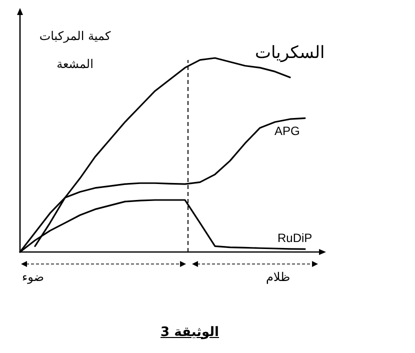  What do you see at coordinates (33, 277) in the screenshot?
I see `text: ضوء` at bounding box center [33, 277].